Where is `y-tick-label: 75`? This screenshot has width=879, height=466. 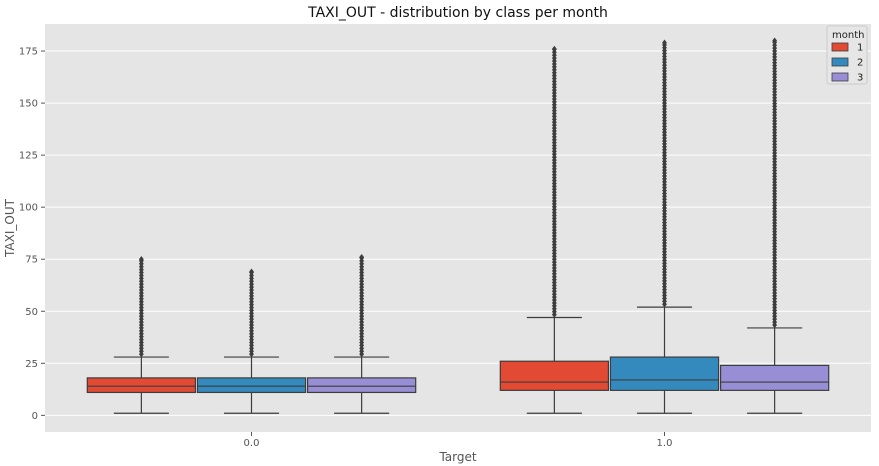 y-tick-label: 75 is located at coordinates (31, 260).